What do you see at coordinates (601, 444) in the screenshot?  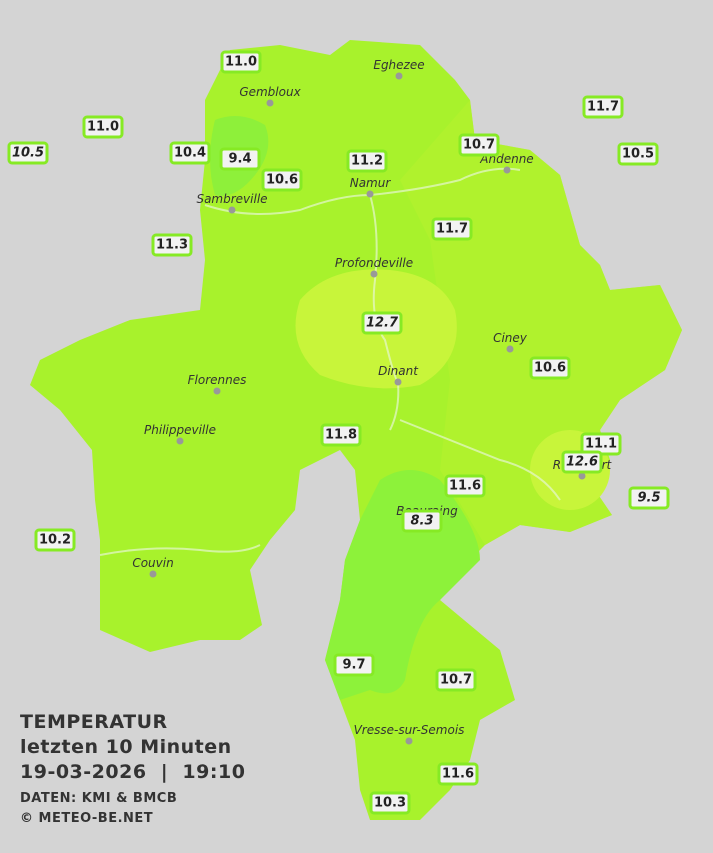 I see `station-value: 11.1` at bounding box center [601, 444].